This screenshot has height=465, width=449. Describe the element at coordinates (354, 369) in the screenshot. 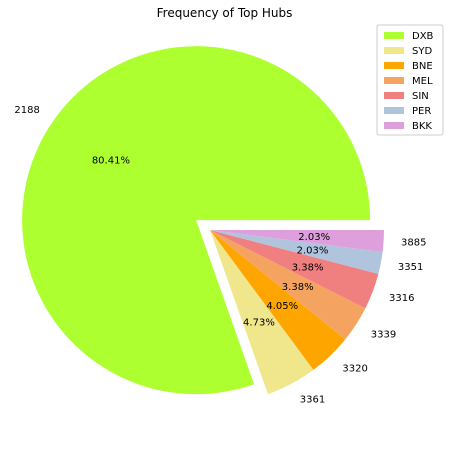

I see `slice-label-bne: 3320` at that location.